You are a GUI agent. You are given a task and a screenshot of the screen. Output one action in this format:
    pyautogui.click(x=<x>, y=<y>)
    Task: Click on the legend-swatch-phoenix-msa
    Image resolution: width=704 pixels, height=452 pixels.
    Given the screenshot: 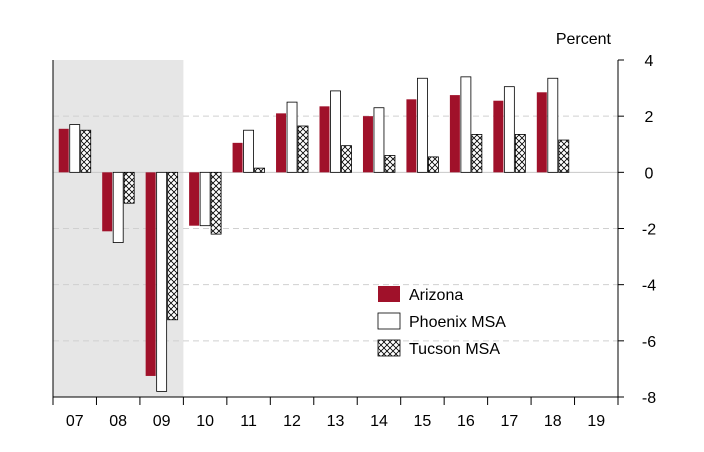 What is the action you would take?
    pyautogui.click(x=389, y=321)
    